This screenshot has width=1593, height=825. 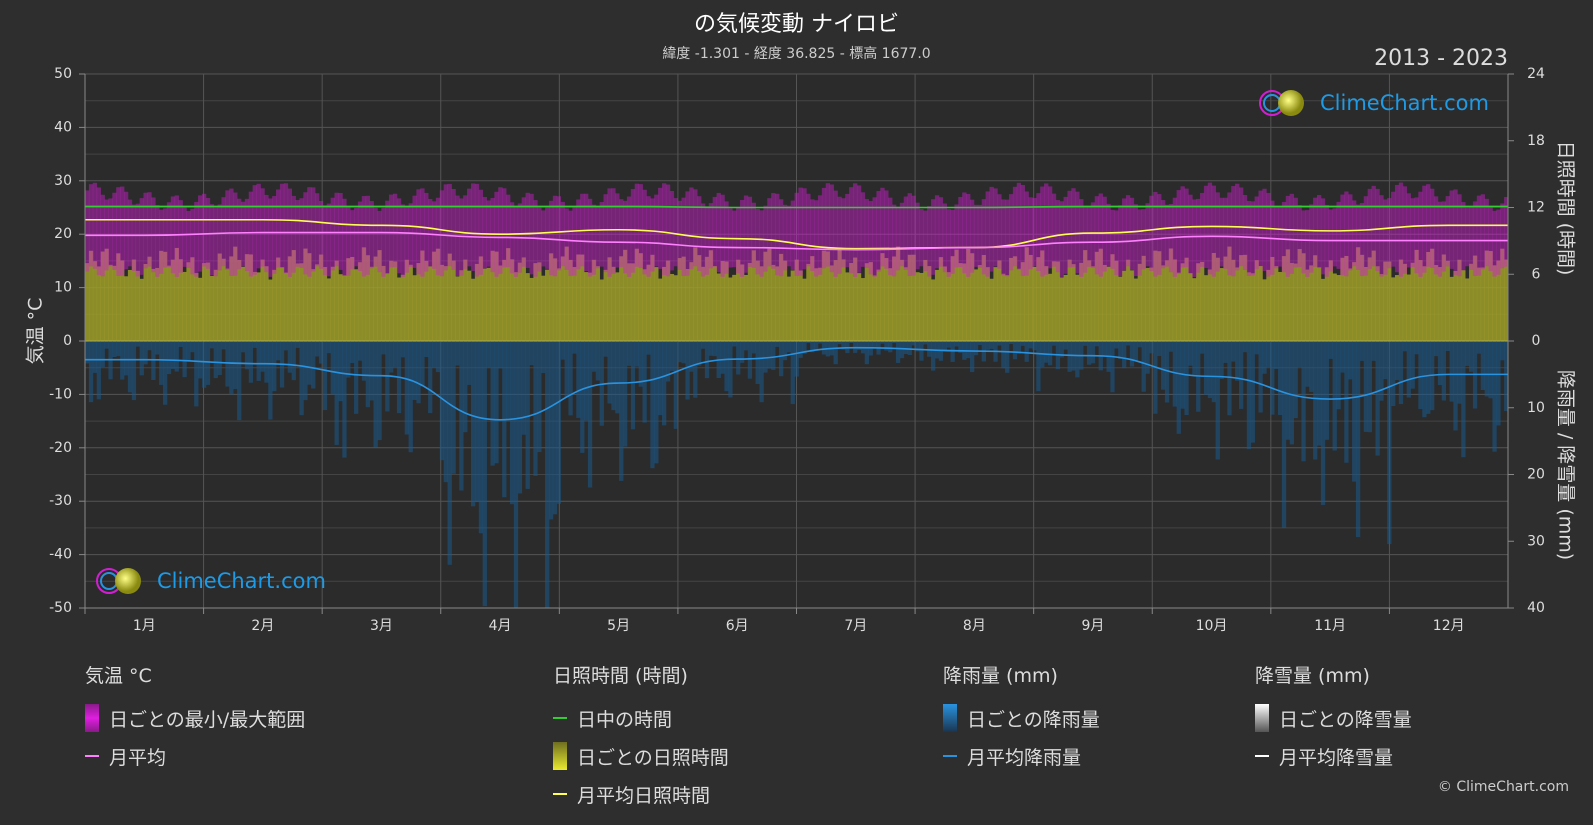 I want to click on legend-item-daily-sun: 日ごとの日照時間, so click(x=641, y=756).